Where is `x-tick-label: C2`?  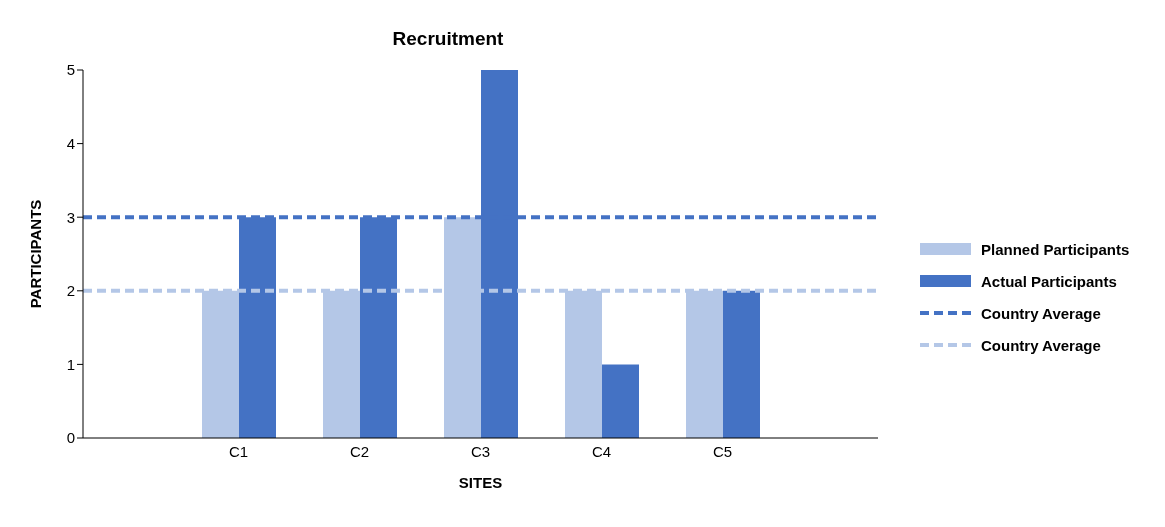
x-tick-label: C2 is located at coordinates (359, 451).